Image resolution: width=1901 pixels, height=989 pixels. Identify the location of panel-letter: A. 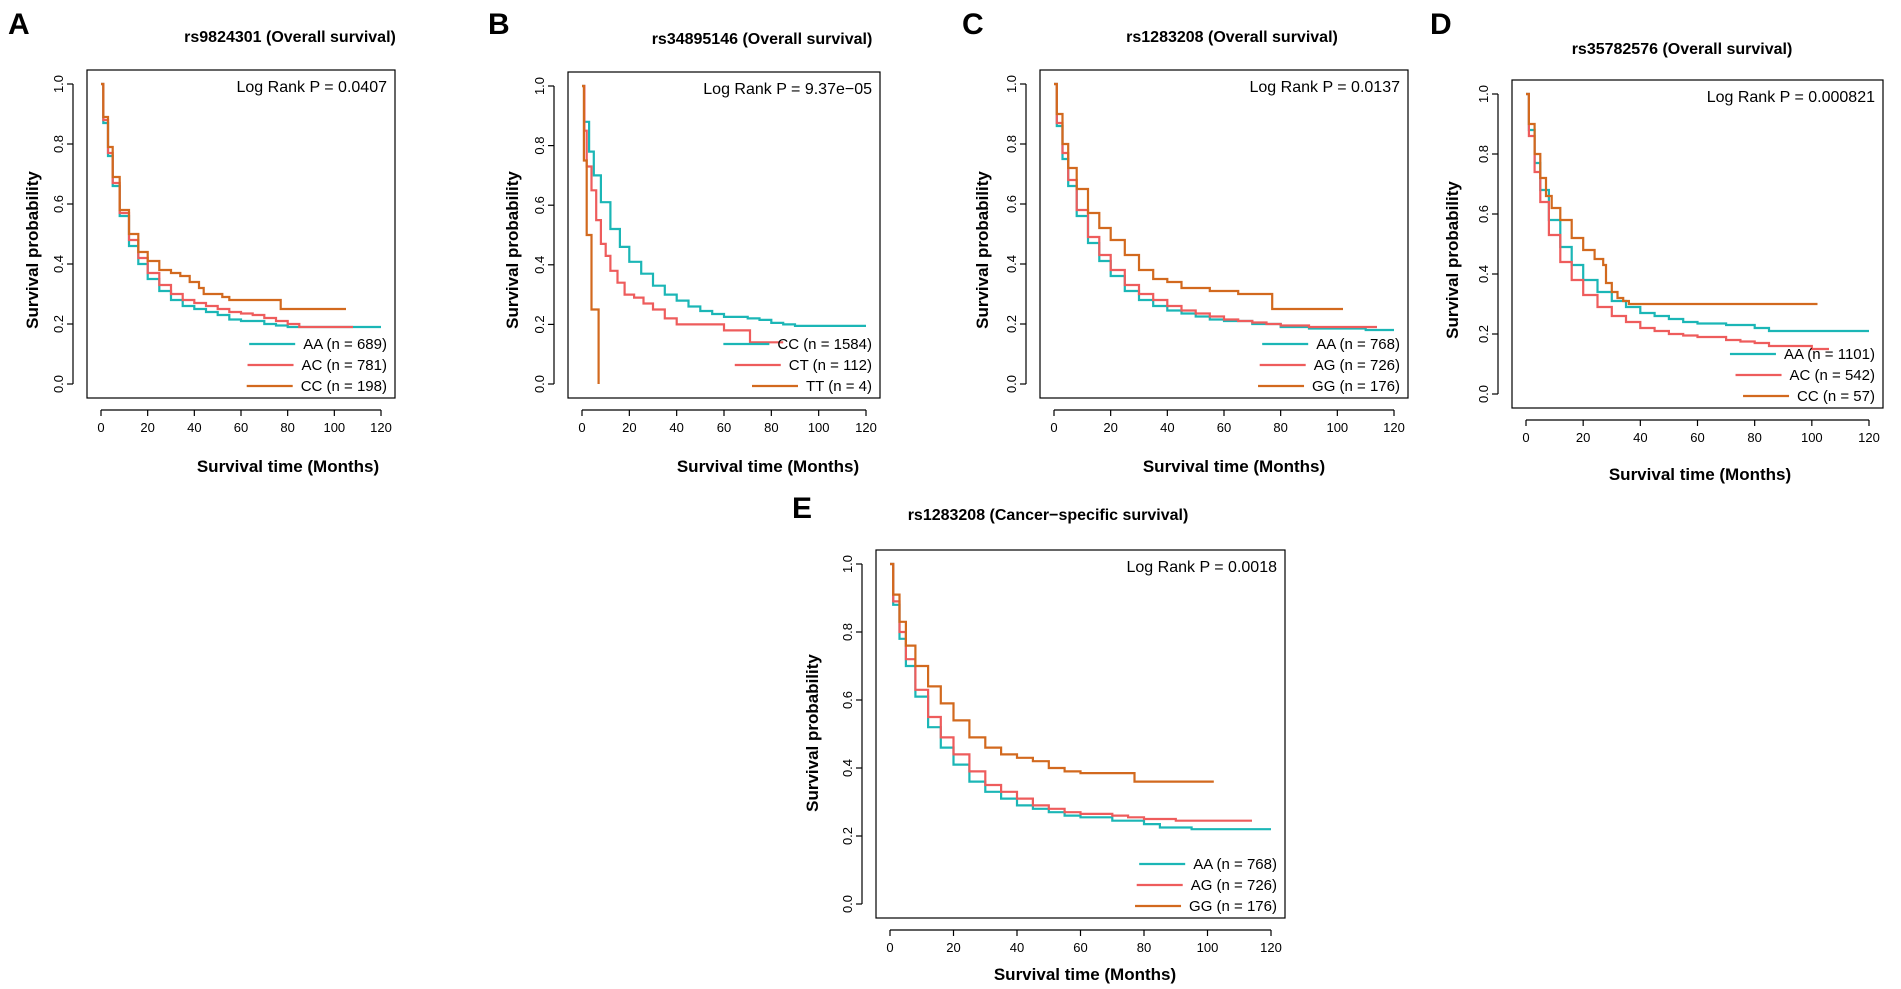
(19, 24).